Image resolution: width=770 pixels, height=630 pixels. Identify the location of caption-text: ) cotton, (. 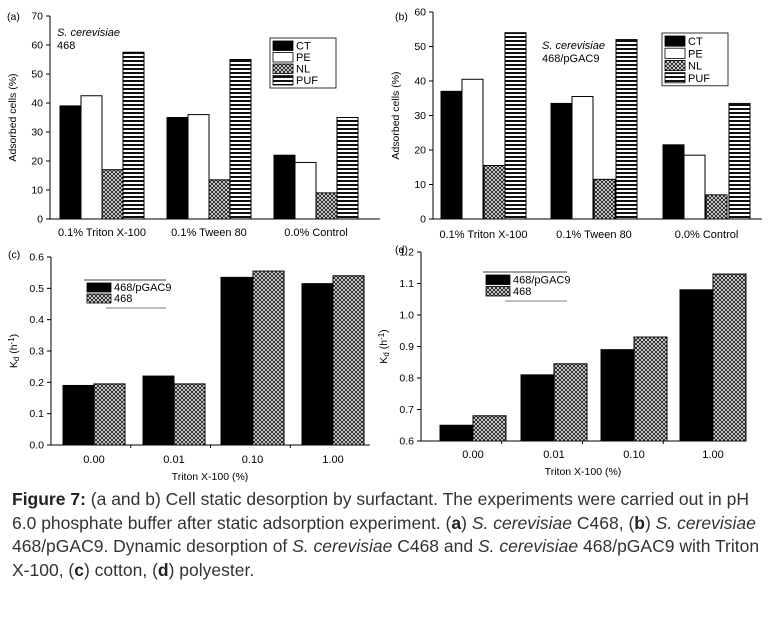
(120, 569).